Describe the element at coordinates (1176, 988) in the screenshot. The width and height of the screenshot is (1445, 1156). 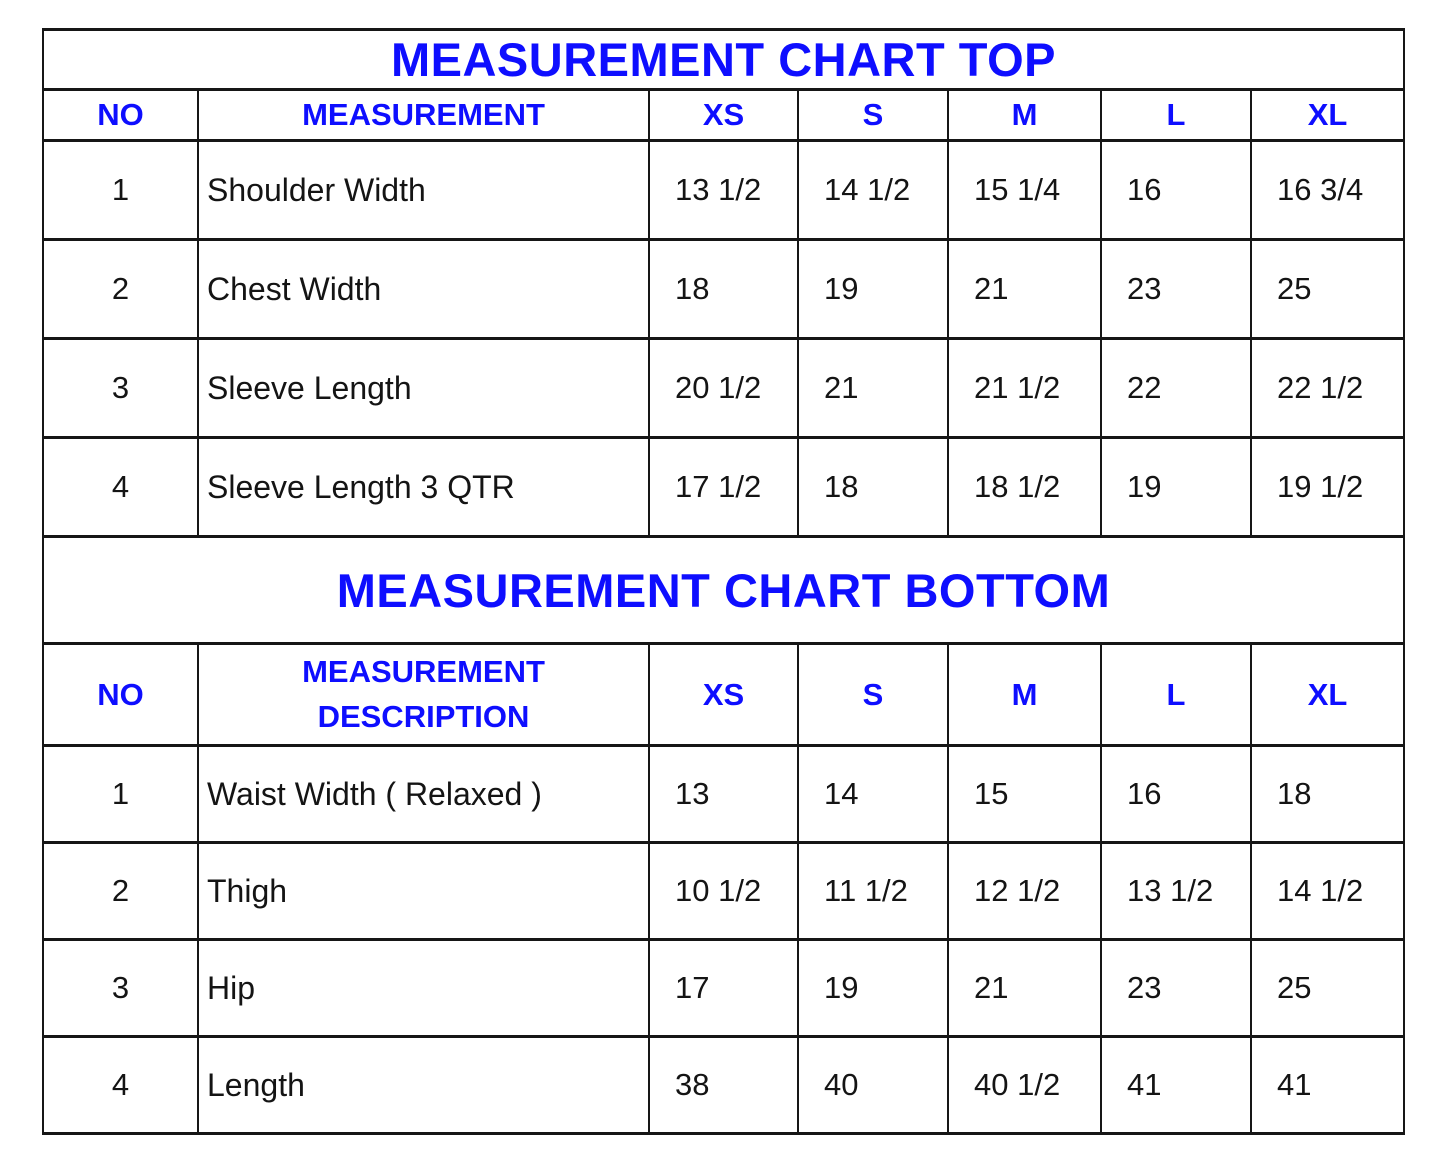
I see `bottom-row-3-l: 23` at that location.